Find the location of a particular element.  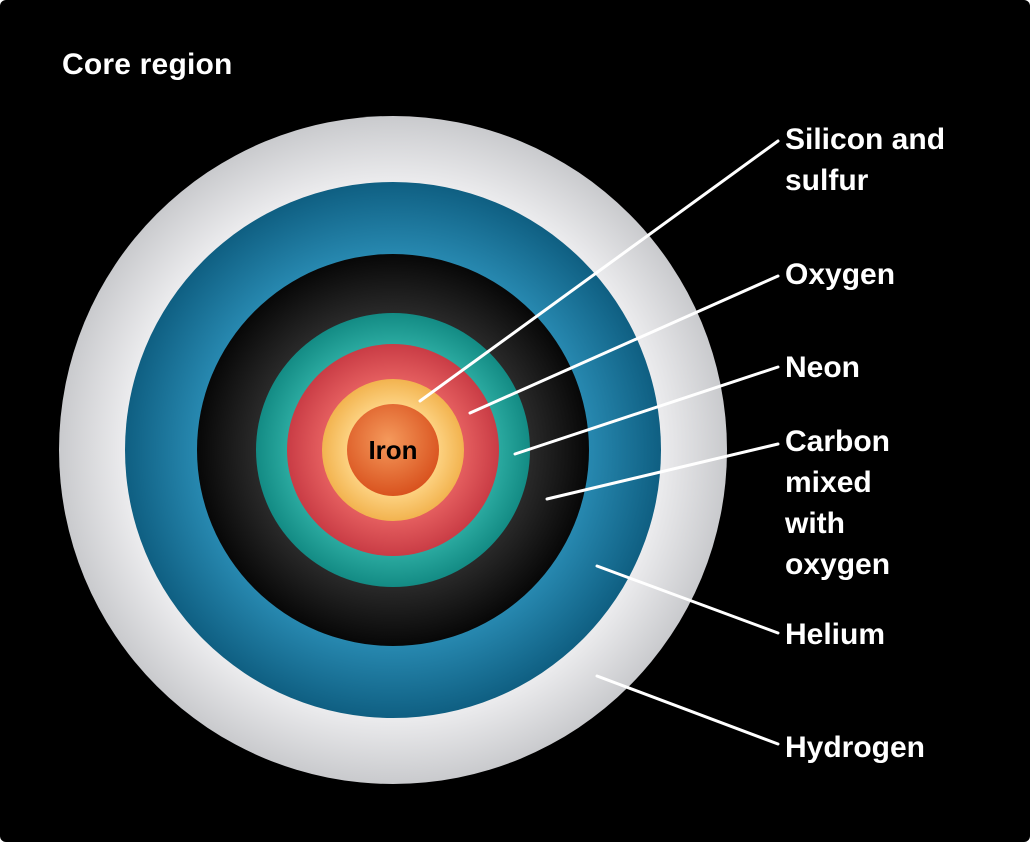

diagram-title: Core region is located at coordinates (147, 64).